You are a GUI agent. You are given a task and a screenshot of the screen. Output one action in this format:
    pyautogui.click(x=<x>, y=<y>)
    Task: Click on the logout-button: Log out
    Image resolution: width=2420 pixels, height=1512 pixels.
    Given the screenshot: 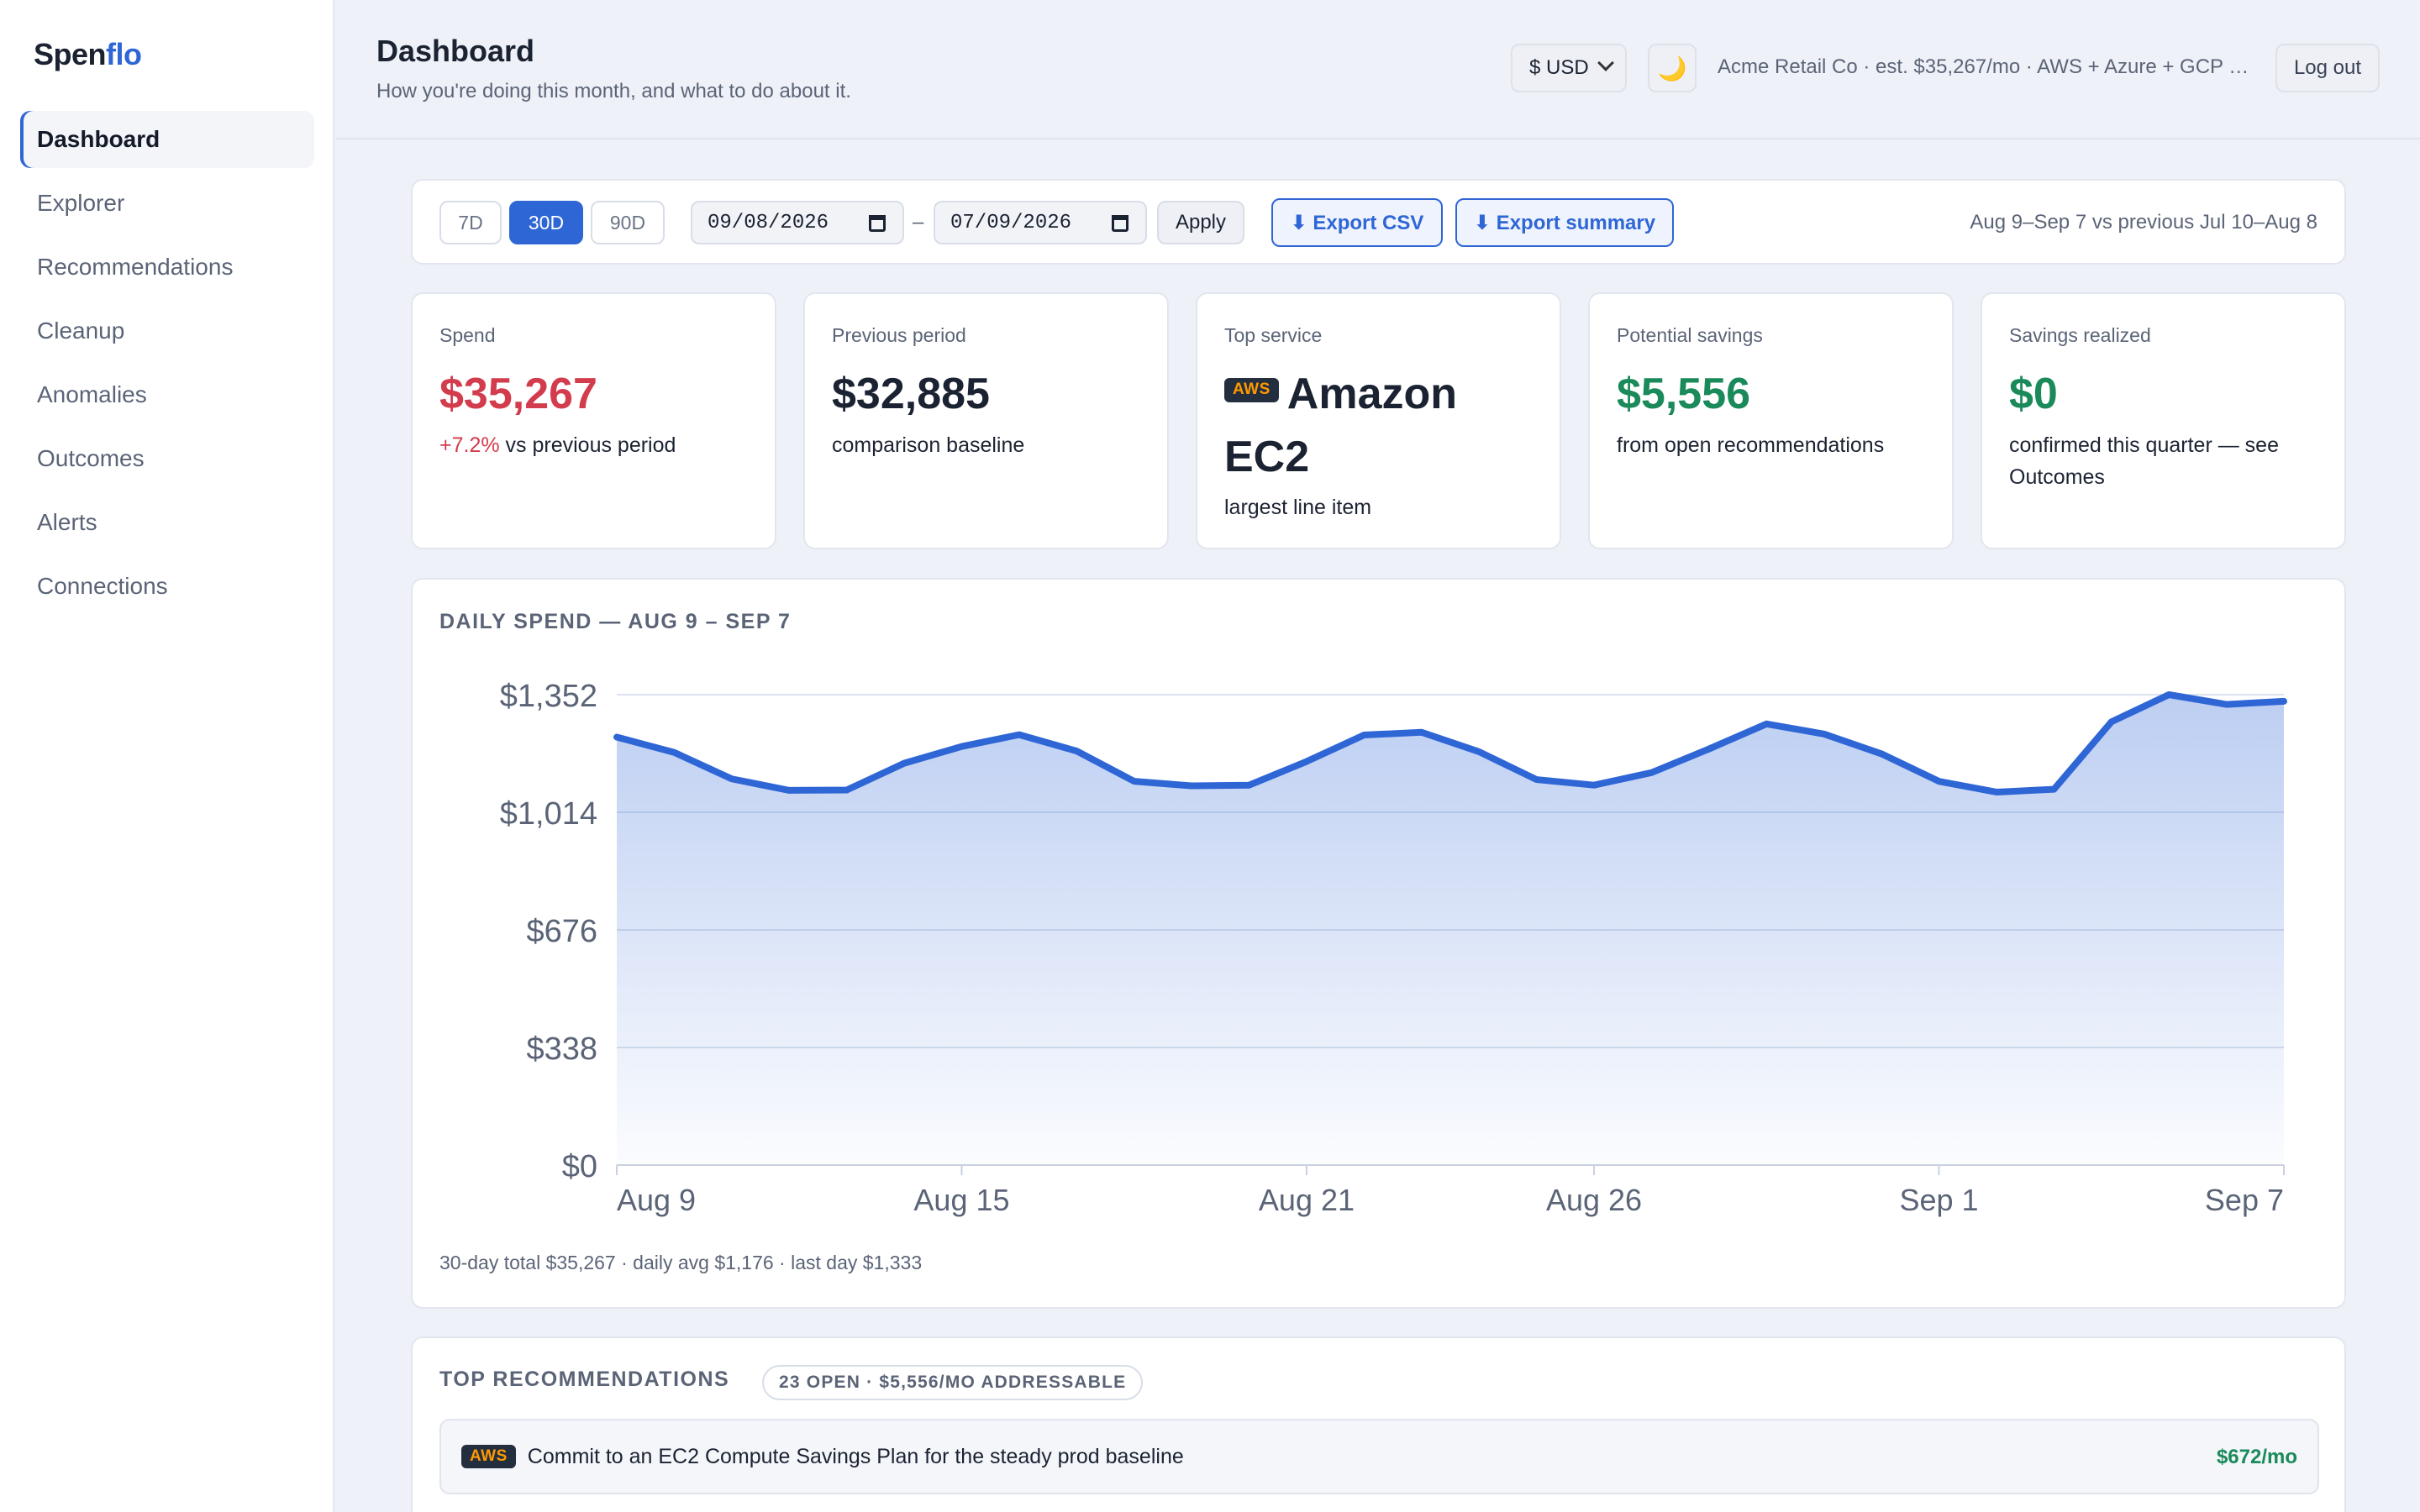 What is the action you would take?
    pyautogui.click(x=2328, y=68)
    